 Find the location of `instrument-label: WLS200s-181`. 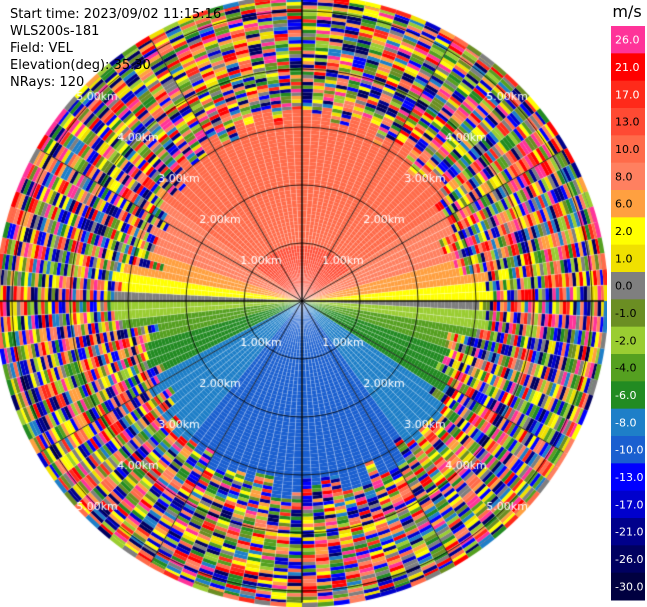

instrument-label: WLS200s-181 is located at coordinates (55, 31).